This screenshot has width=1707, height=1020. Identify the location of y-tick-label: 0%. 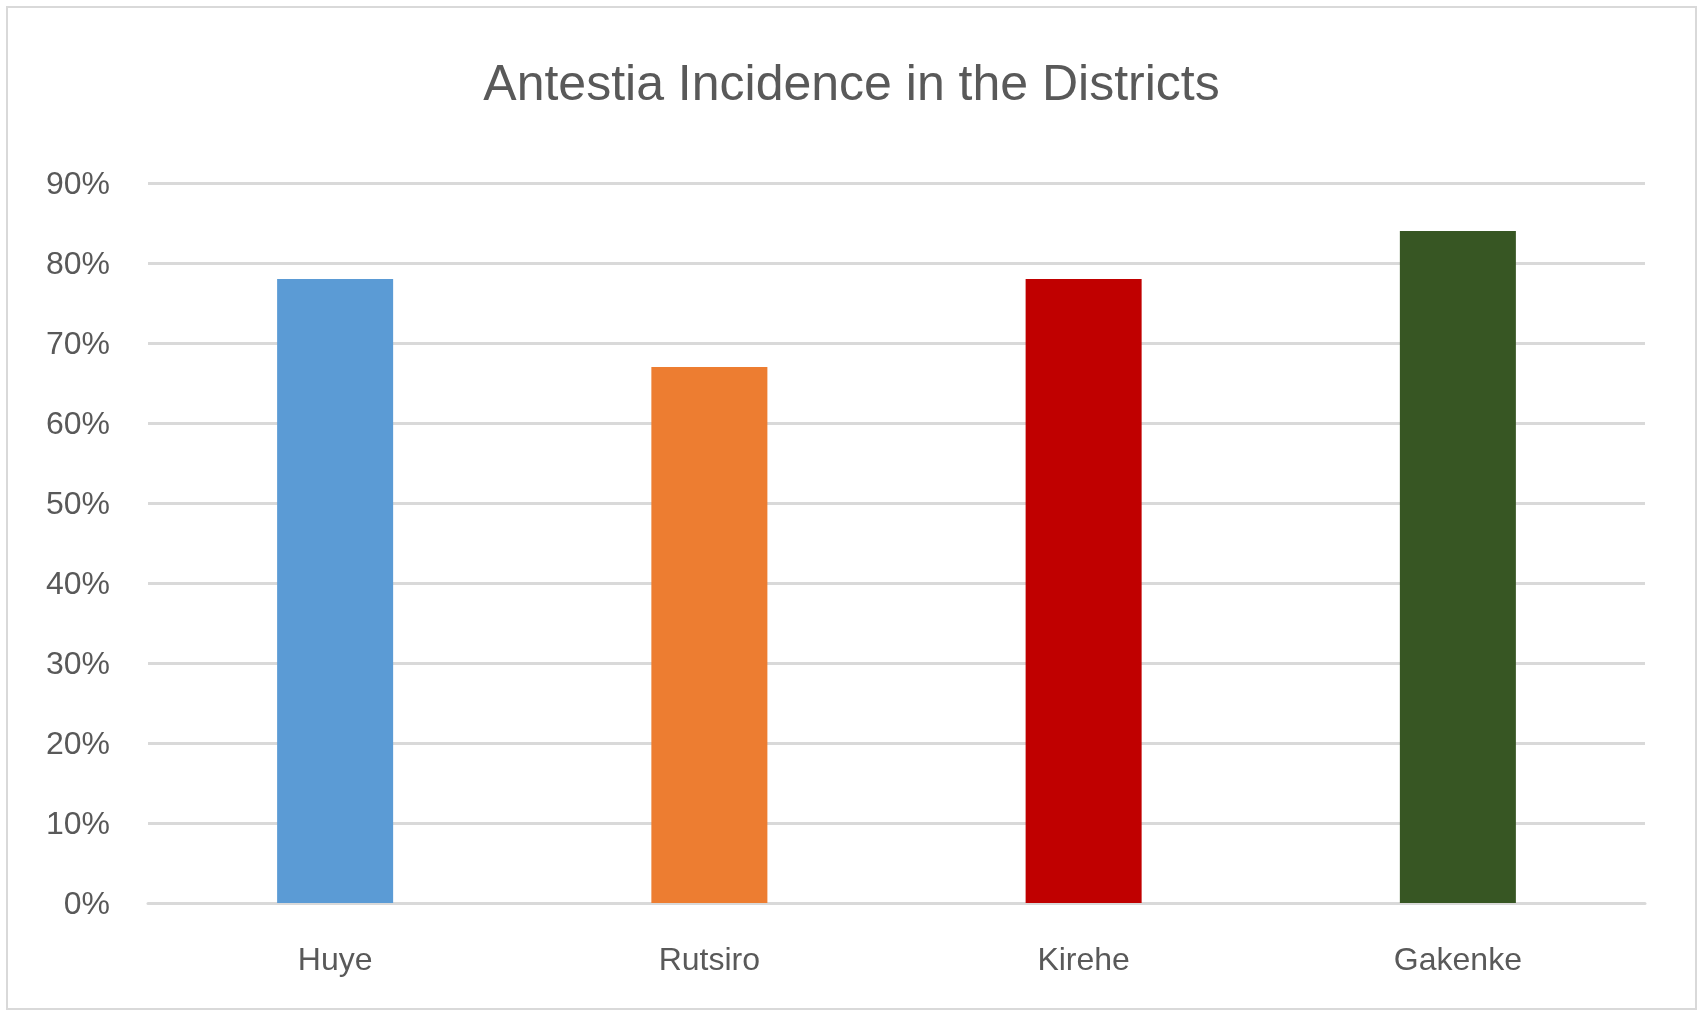
(86, 903).